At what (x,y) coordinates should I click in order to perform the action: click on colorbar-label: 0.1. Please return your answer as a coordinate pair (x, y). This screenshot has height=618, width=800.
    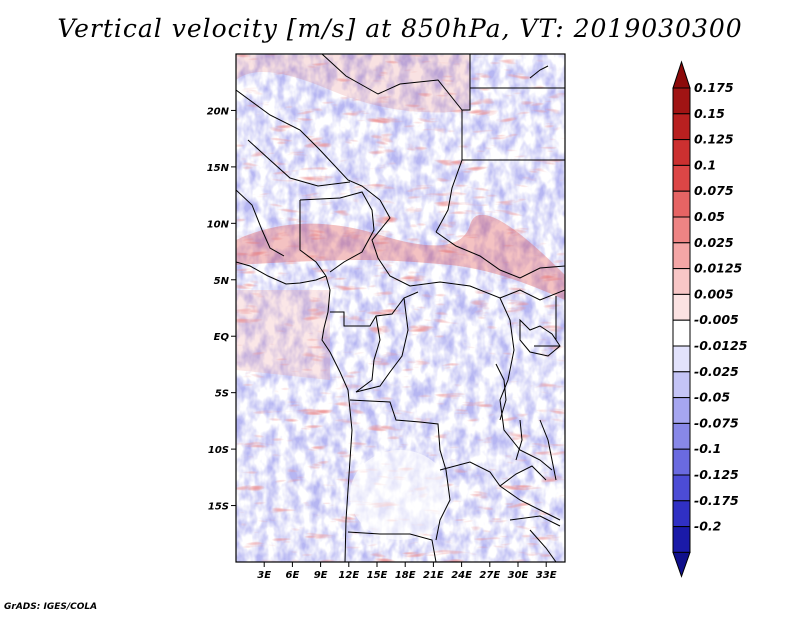
    Looking at the image, I should click on (705, 164).